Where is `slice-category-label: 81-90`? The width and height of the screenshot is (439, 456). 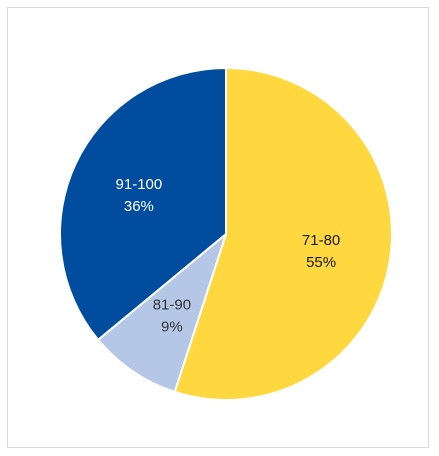 slice-category-label: 81-90 is located at coordinates (172, 305).